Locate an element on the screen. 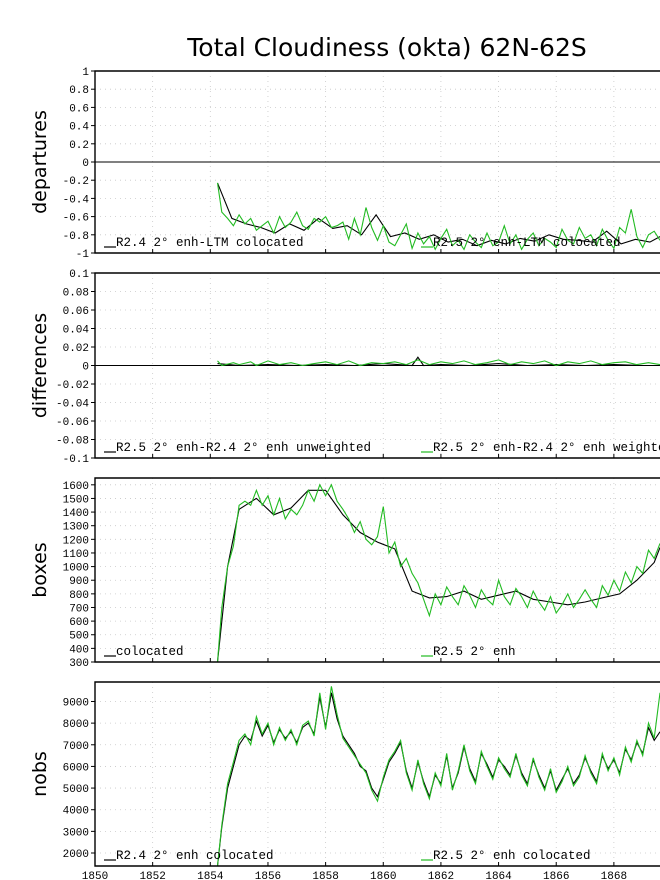 Image resolution: width=660 pixels, height=880 pixels. legend-label: R2.5 2° enh colocated is located at coordinates (512, 856).